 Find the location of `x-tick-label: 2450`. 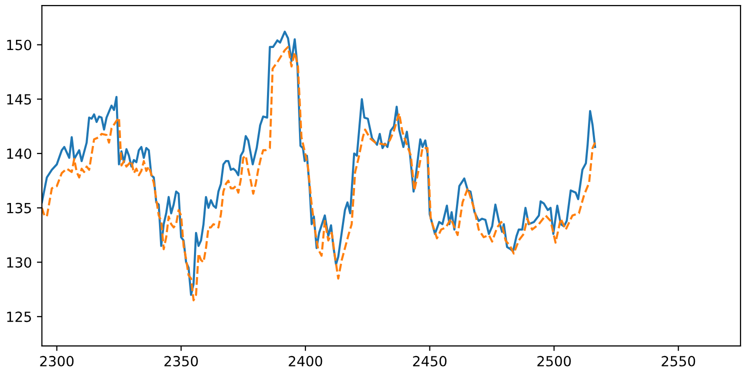

x-tick-label: 2450 is located at coordinates (429, 361).